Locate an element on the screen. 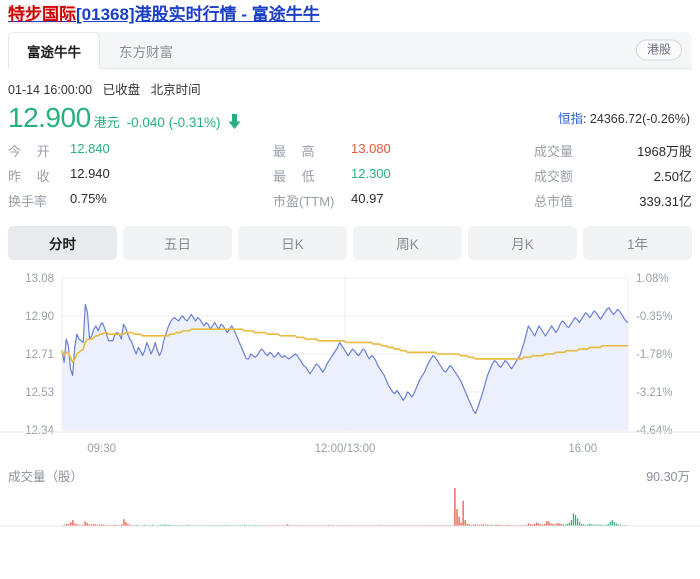  tab-futu: 富途牛牛 is located at coordinates (54, 50).